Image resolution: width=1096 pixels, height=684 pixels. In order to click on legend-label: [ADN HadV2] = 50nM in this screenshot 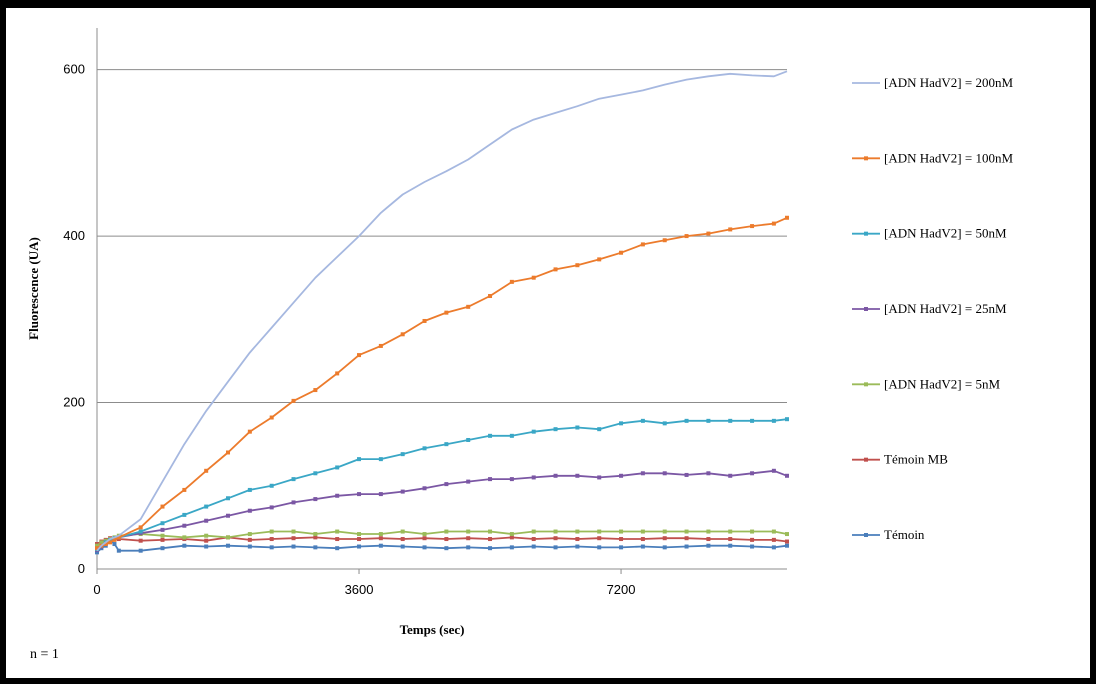, I will do `click(945, 233)`.